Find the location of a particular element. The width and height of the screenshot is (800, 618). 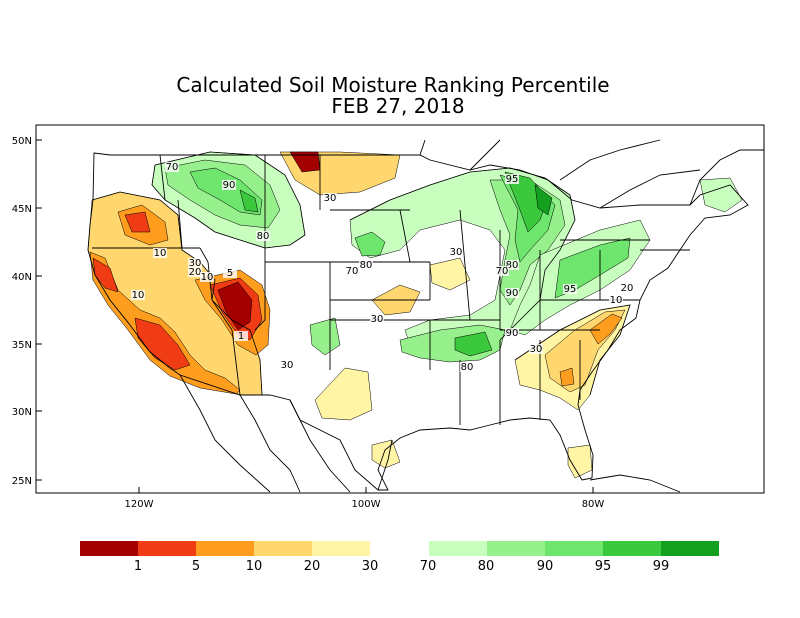

legend-label: 80 is located at coordinates (486, 566).